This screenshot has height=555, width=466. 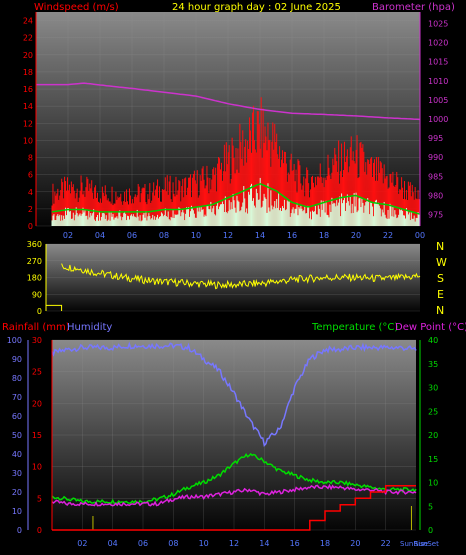 I want to click on wind-tick-label: 20, so click(x=28, y=55).